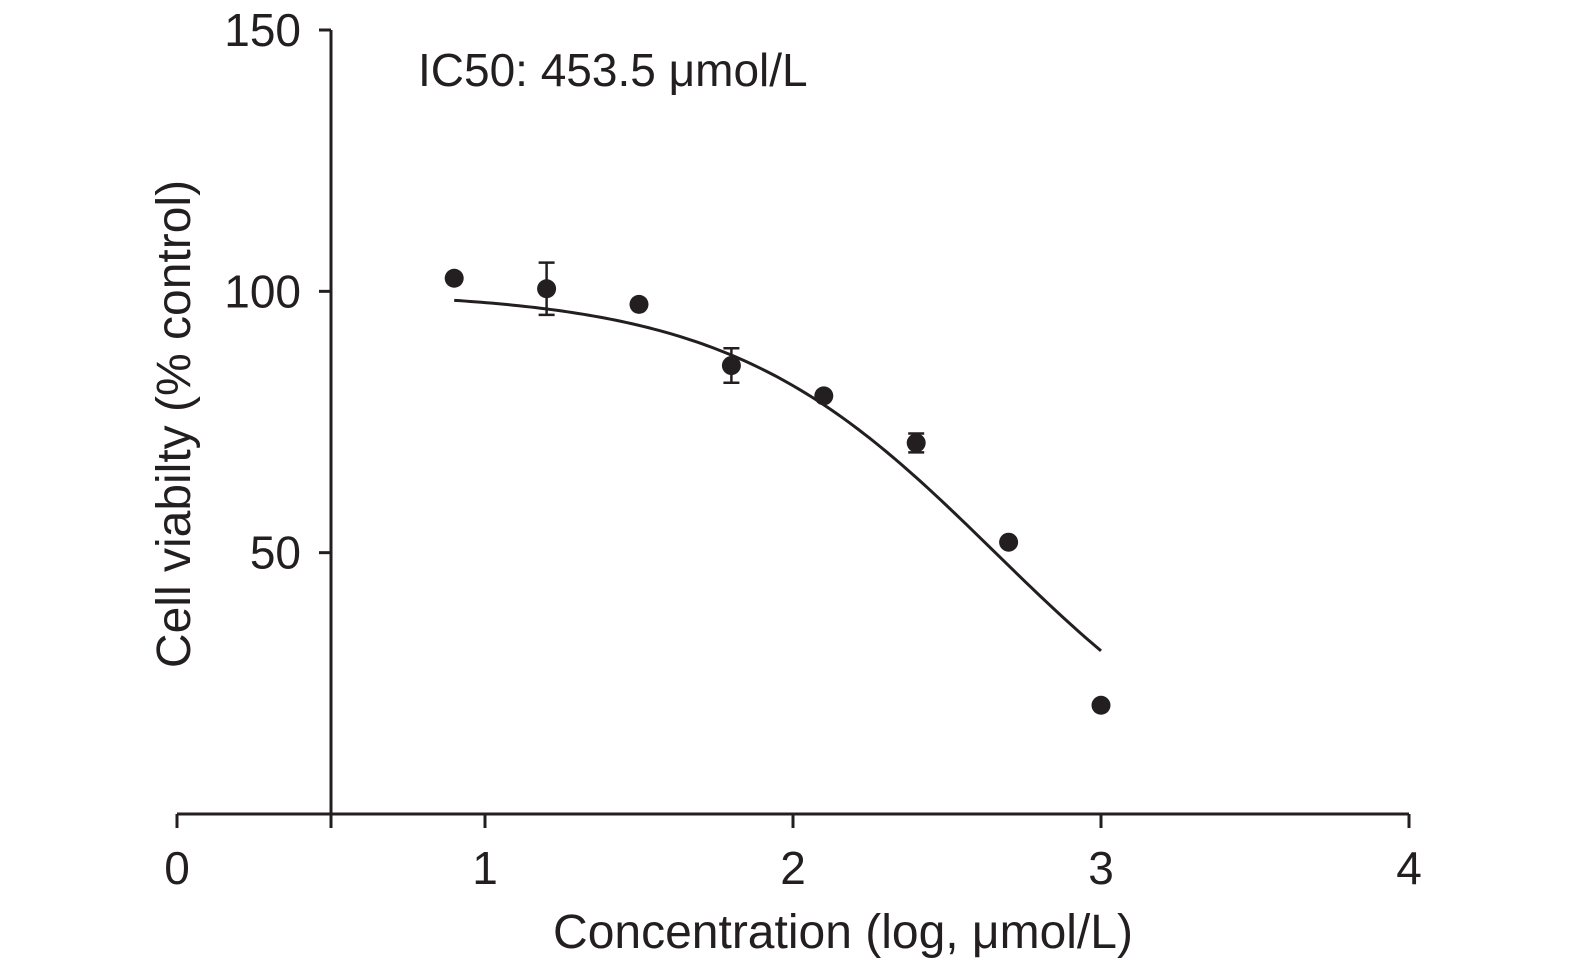  I want to click on x-tick-label: 4, so click(1409, 868).